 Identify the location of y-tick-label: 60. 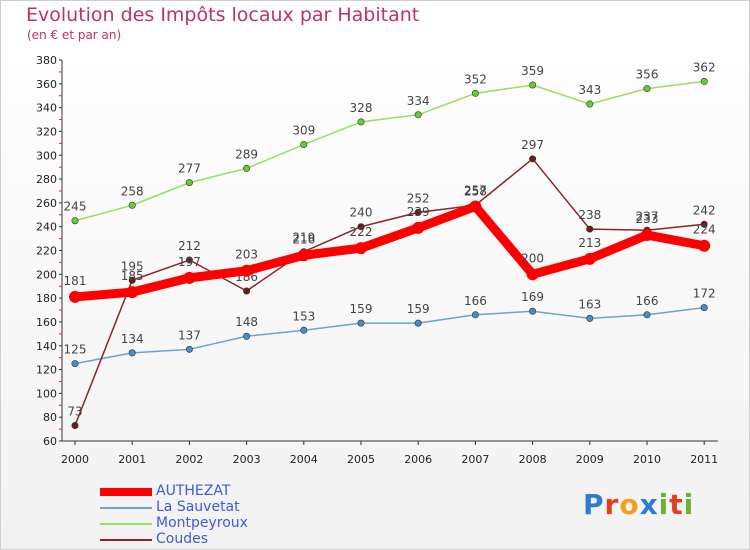
(50, 441).